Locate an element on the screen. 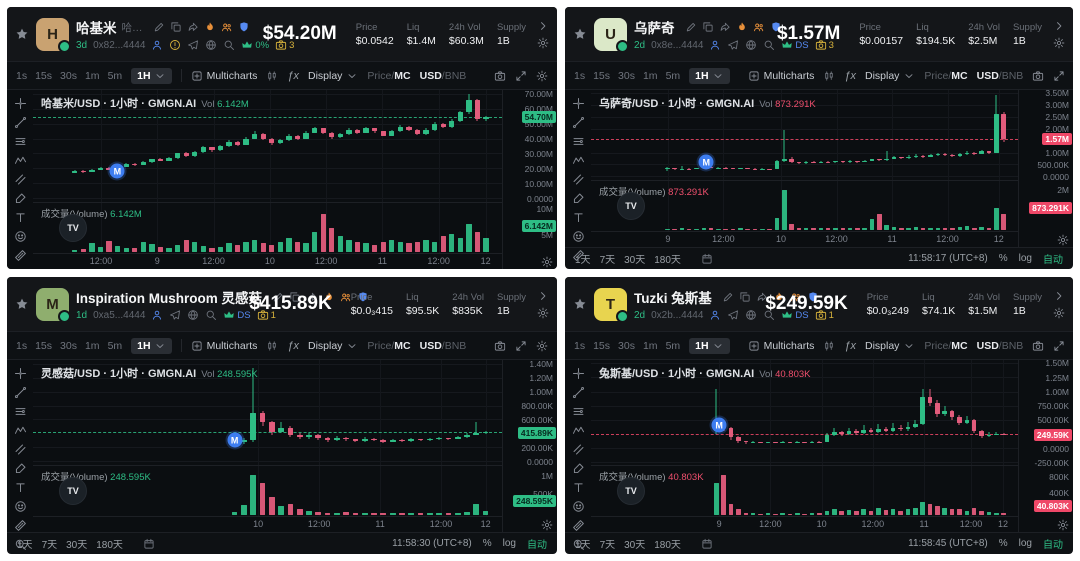  snapshot-badge: 1 is located at coordinates (266, 315).